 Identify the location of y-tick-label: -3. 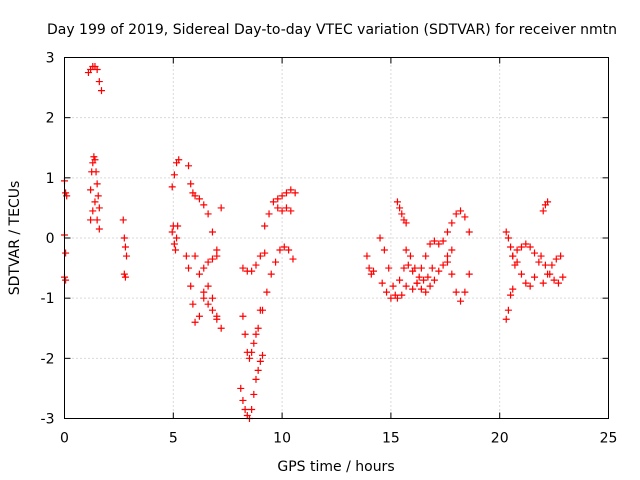
(48, 420).